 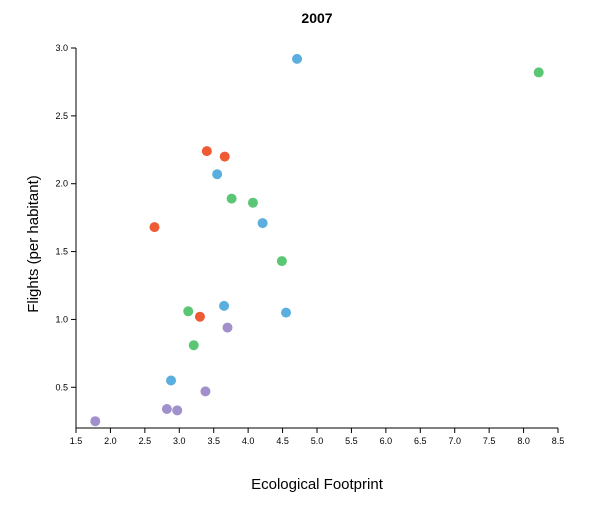 I want to click on x-tick-label: 1.5, so click(x=76, y=441).